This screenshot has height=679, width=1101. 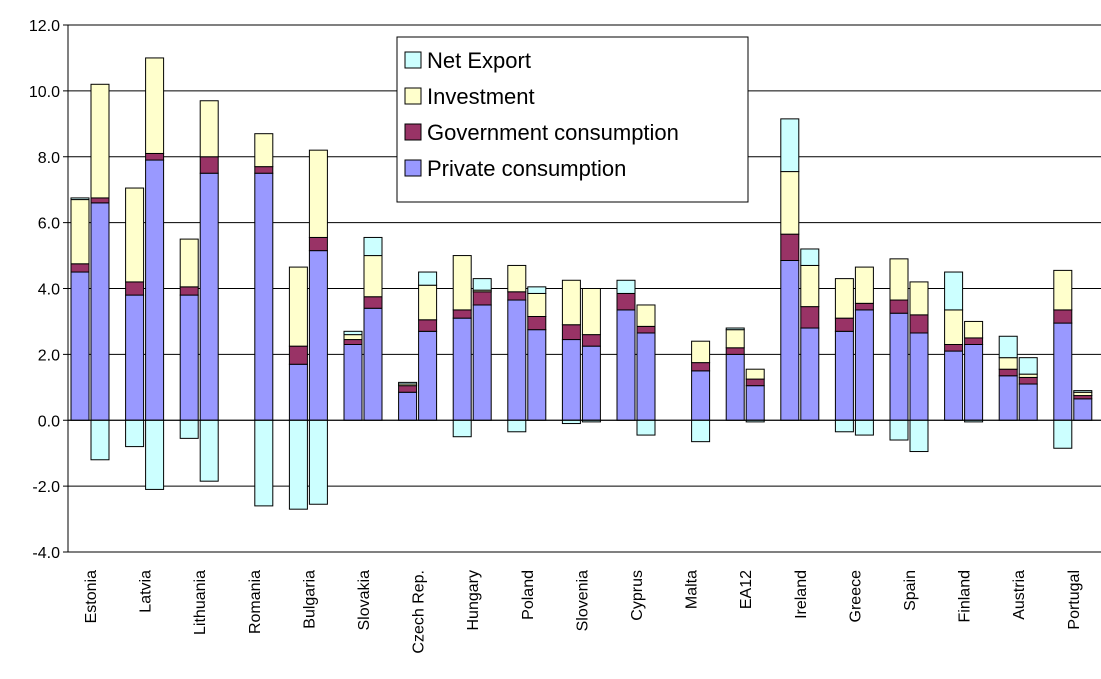 What do you see at coordinates (428, 278) in the screenshot?
I see `bar-czech-rep-net-export` at bounding box center [428, 278].